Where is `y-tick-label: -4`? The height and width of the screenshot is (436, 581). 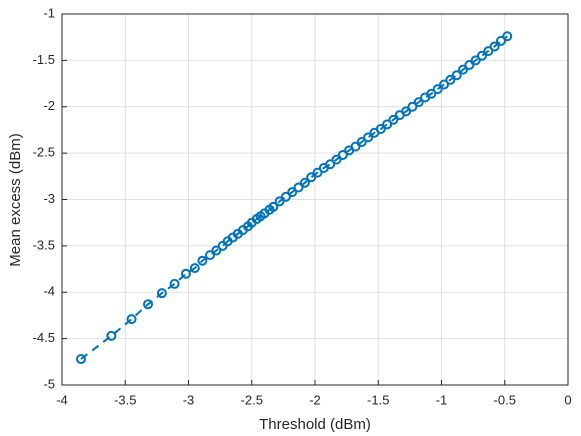
y-tick-label: -4 is located at coordinates (49, 291).